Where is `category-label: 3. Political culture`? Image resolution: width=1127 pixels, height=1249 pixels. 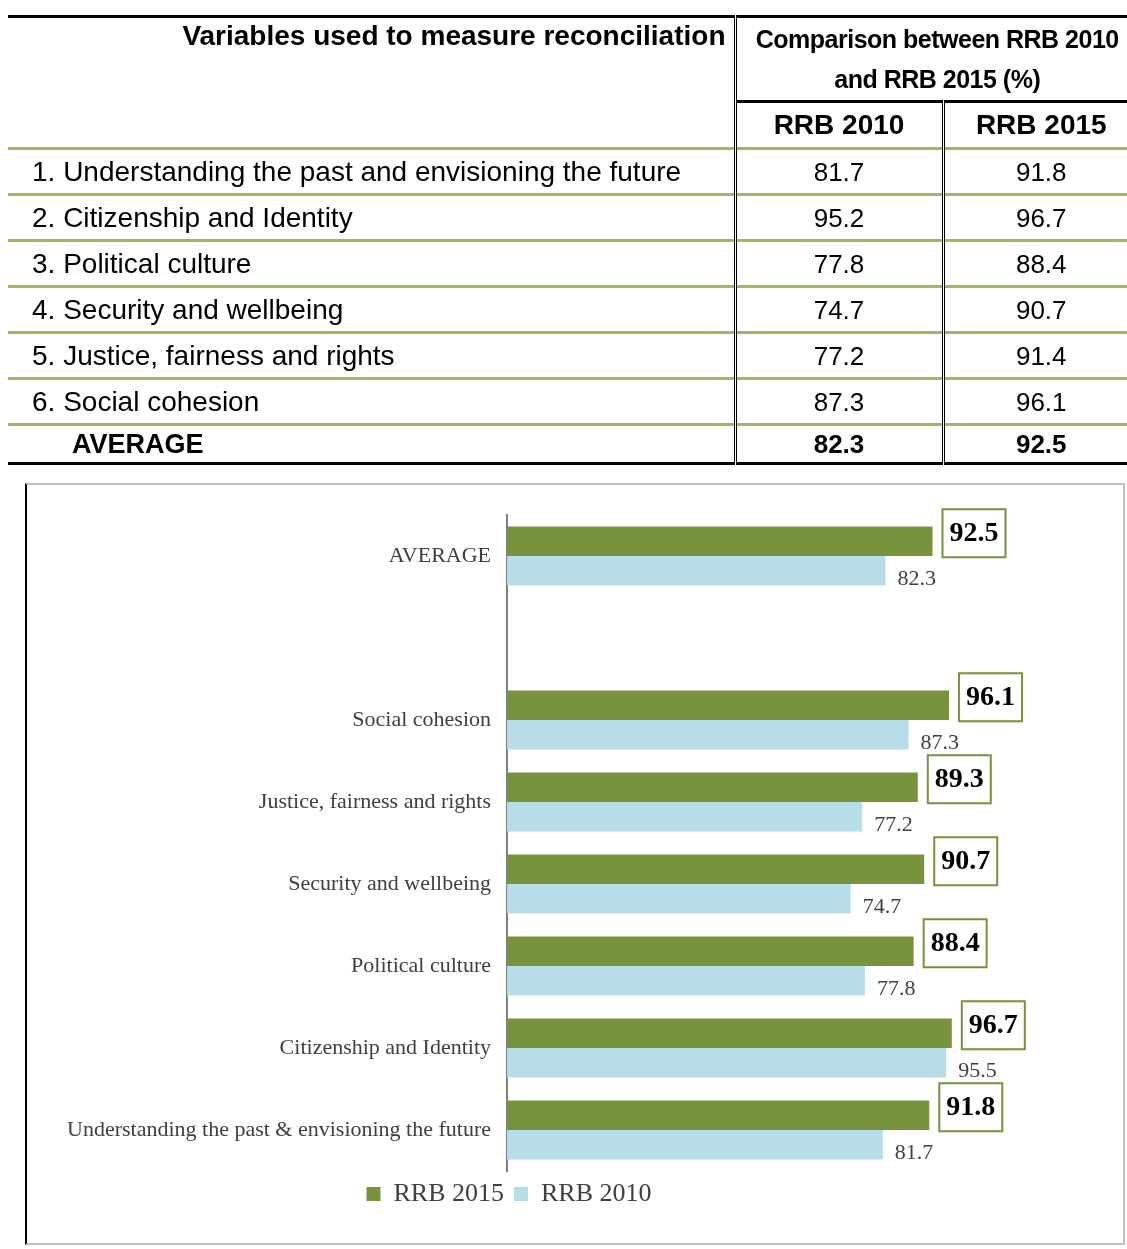
category-label: 3. Political culture is located at coordinates (371, 263).